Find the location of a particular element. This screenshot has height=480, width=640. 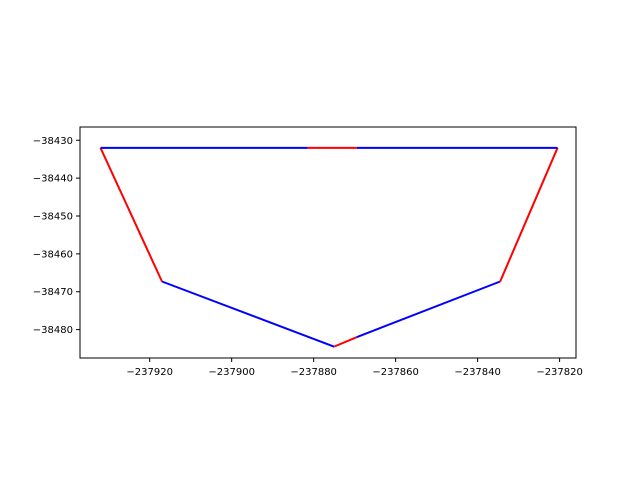

x-tick-label: −237840 is located at coordinates (477, 372).